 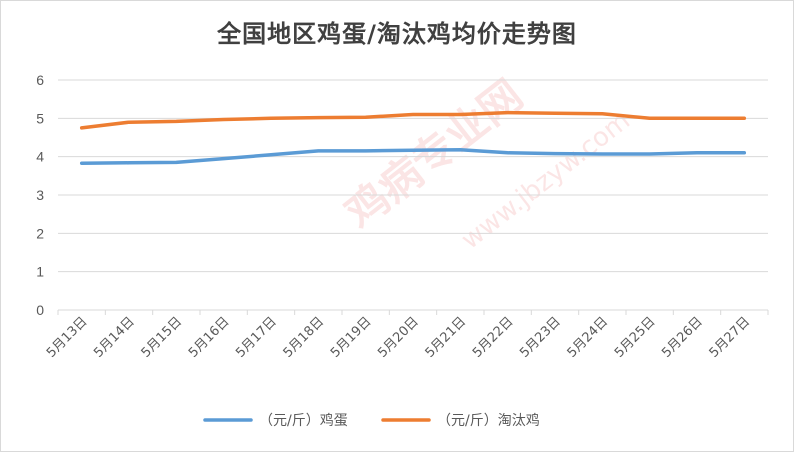 I want to click on x-tick-label: 5月27日, so click(x=730, y=337).